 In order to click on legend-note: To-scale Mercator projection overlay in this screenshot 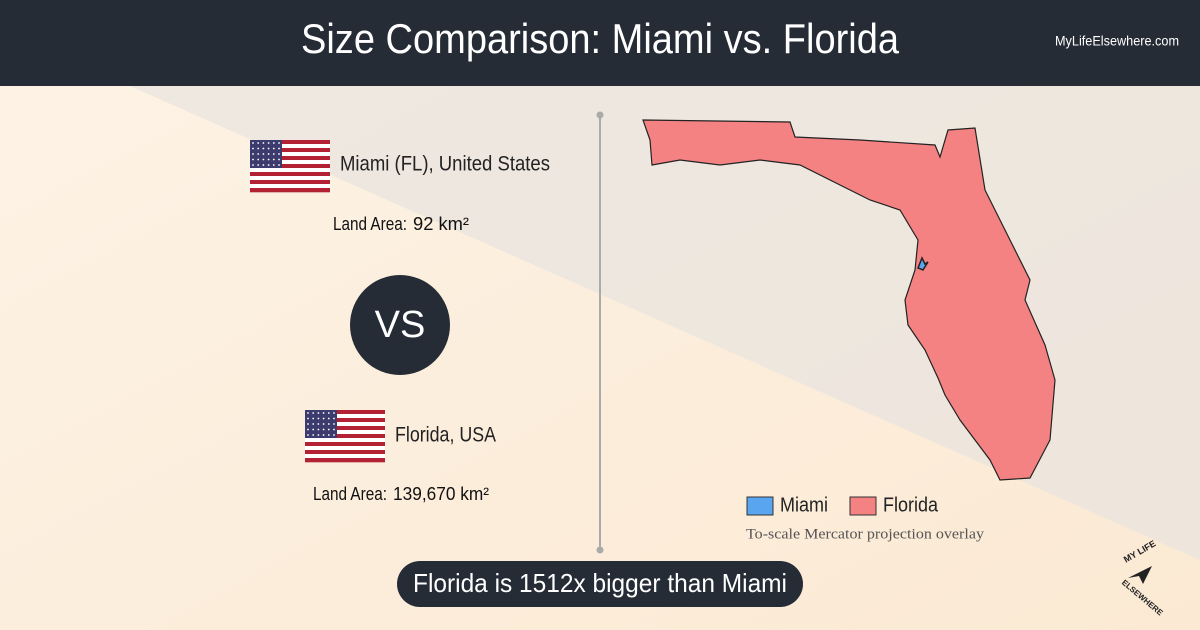, I will do `click(865, 534)`.